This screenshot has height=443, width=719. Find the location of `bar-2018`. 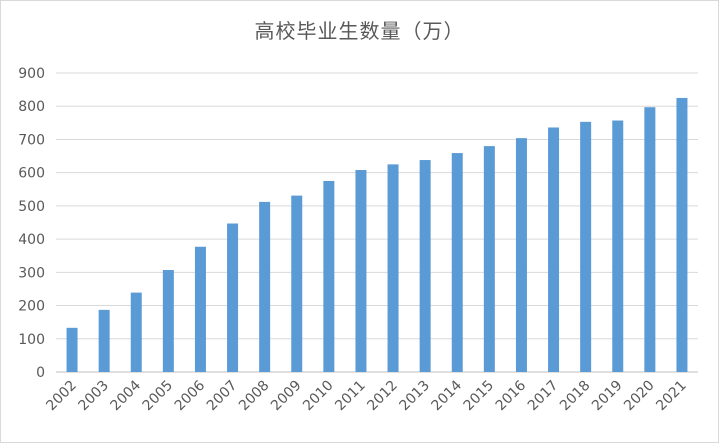

bar-2018 is located at coordinates (586, 246).